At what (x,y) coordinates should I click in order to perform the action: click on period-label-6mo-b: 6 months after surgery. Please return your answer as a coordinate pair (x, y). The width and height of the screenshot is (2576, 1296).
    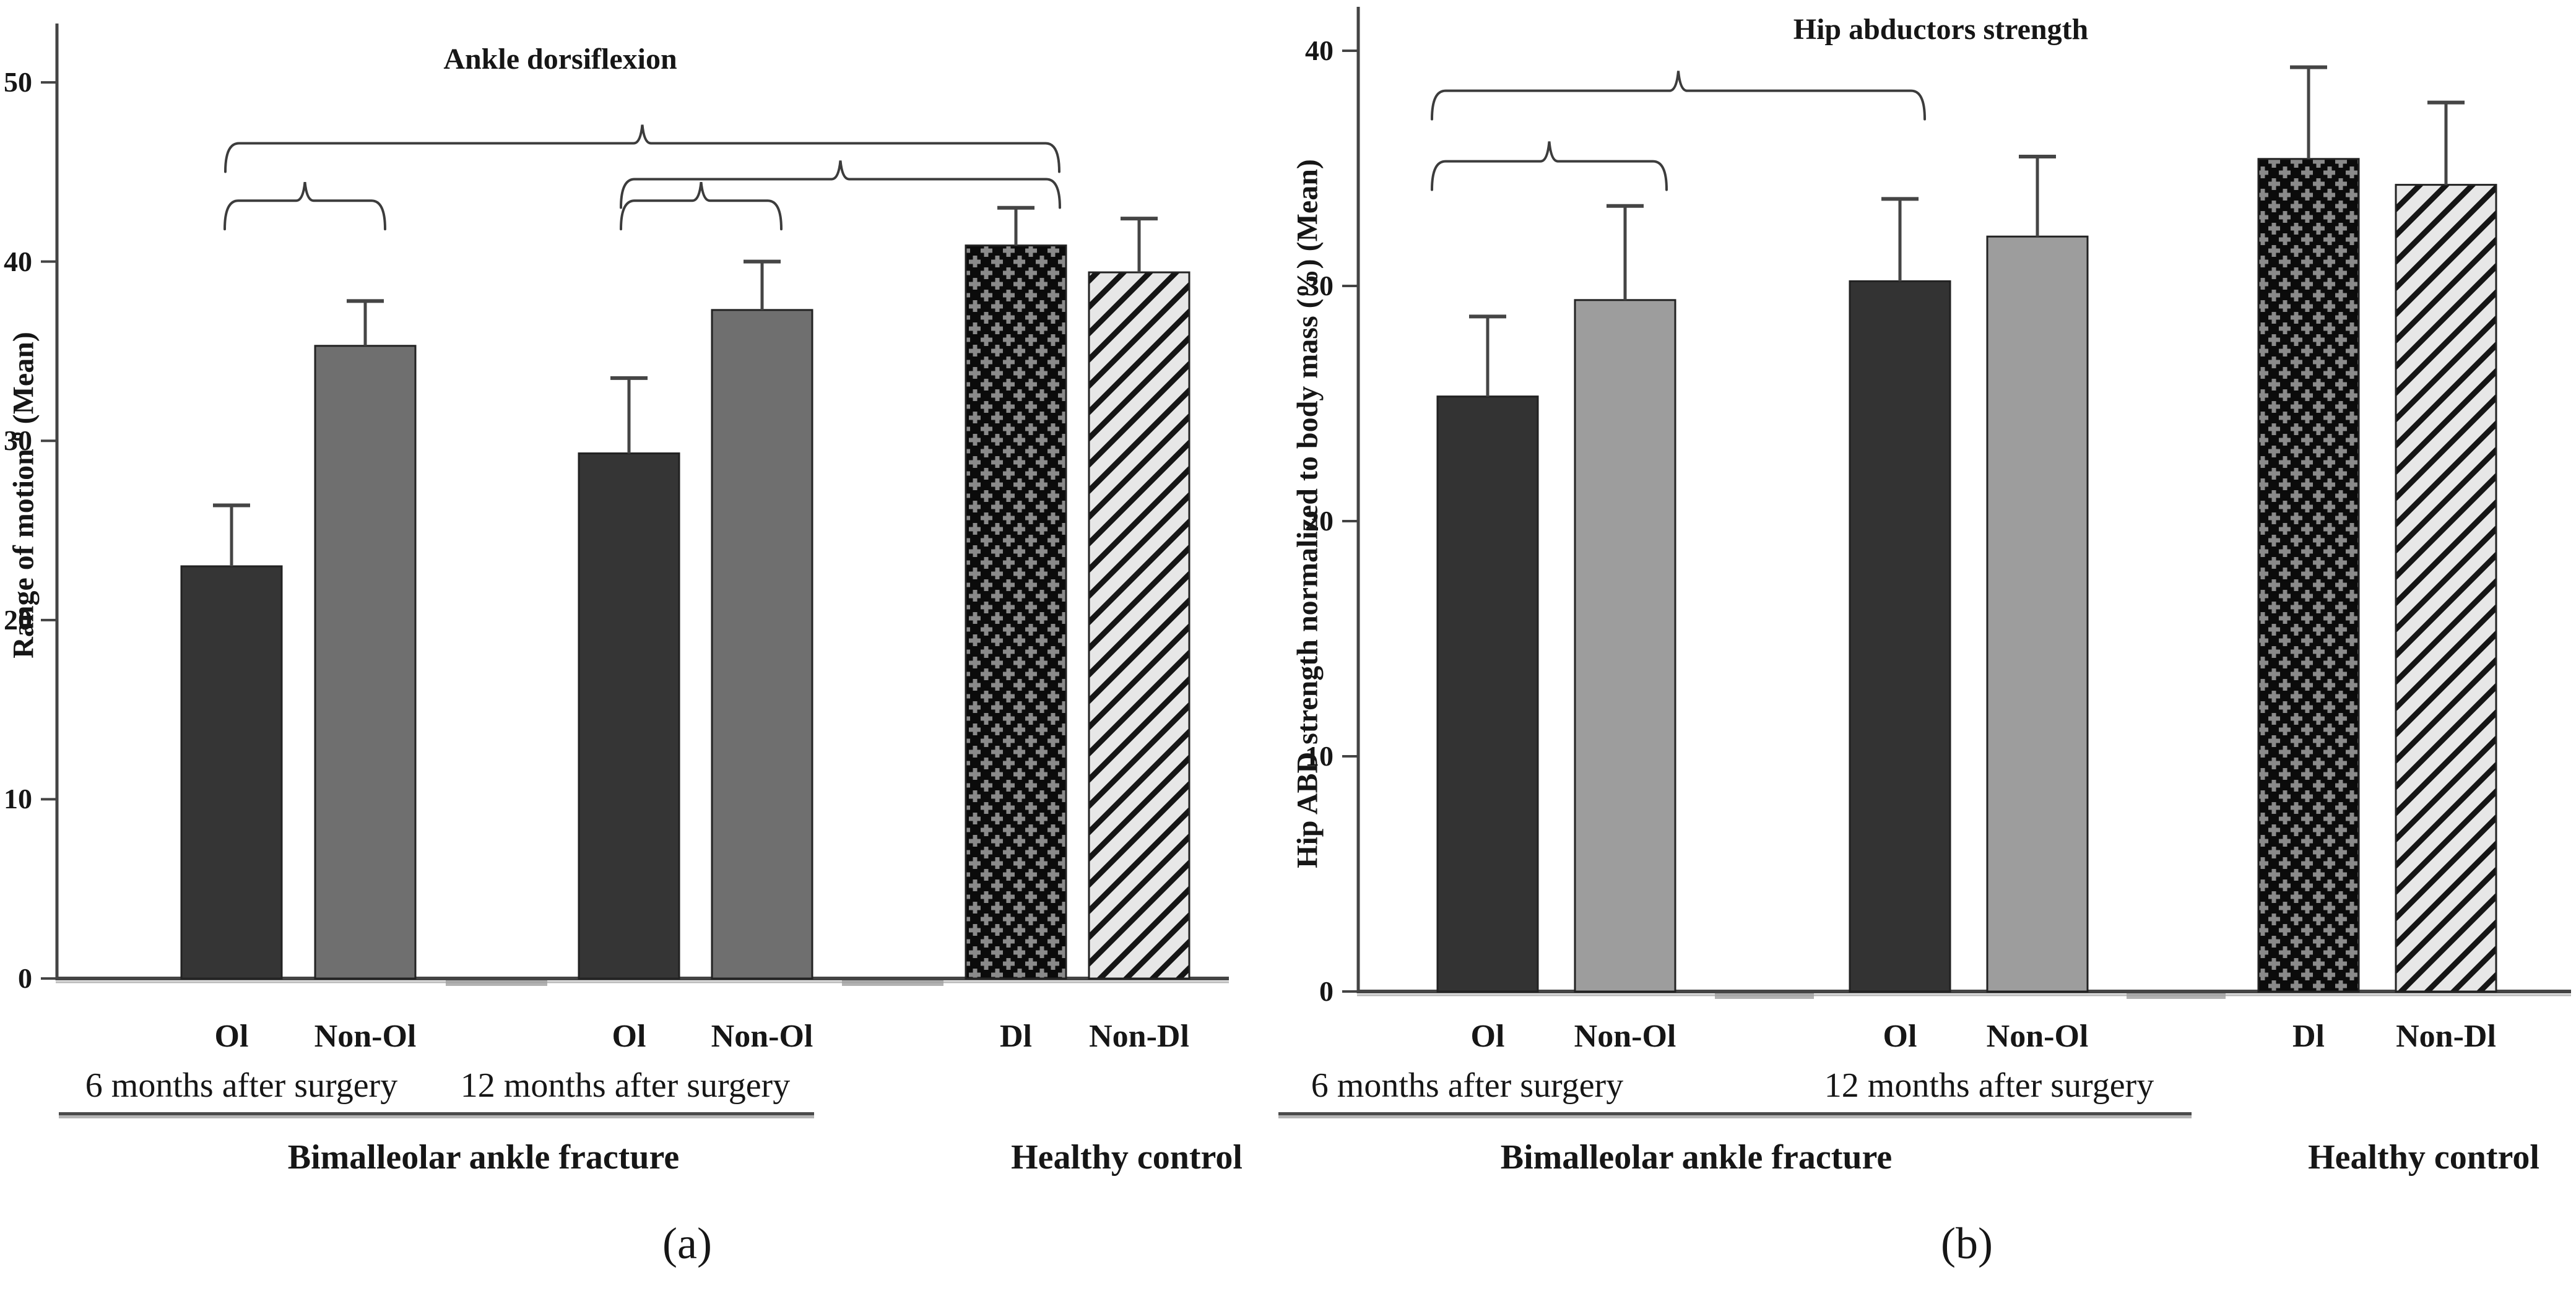
    Looking at the image, I should click on (1467, 1085).